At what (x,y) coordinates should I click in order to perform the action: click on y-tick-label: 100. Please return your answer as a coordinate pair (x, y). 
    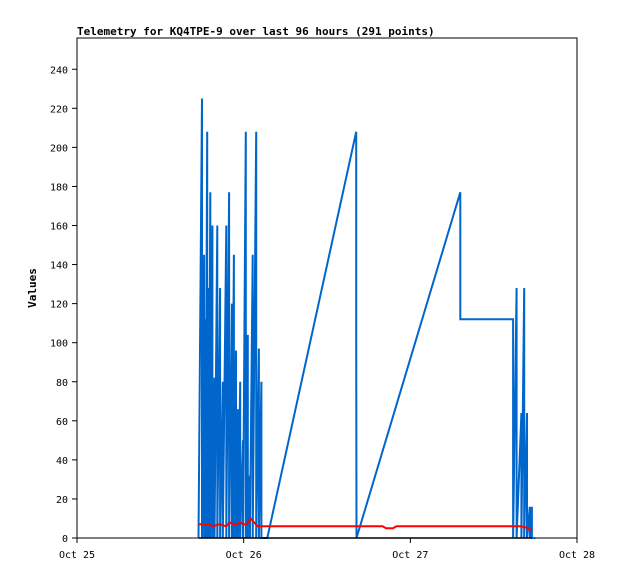
    Looking at the image, I should click on (59, 344).